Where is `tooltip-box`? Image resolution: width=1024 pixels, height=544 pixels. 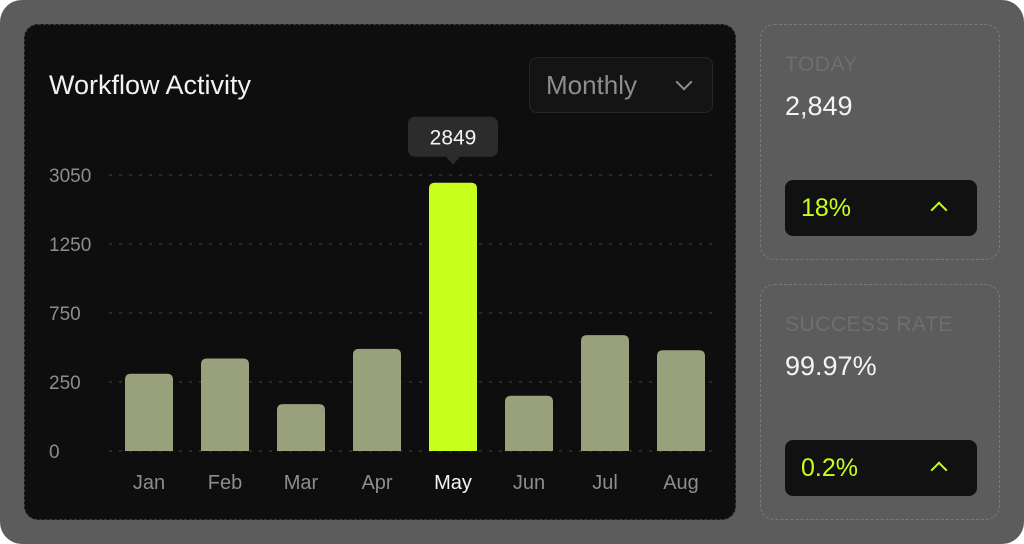 tooltip-box is located at coordinates (453, 136).